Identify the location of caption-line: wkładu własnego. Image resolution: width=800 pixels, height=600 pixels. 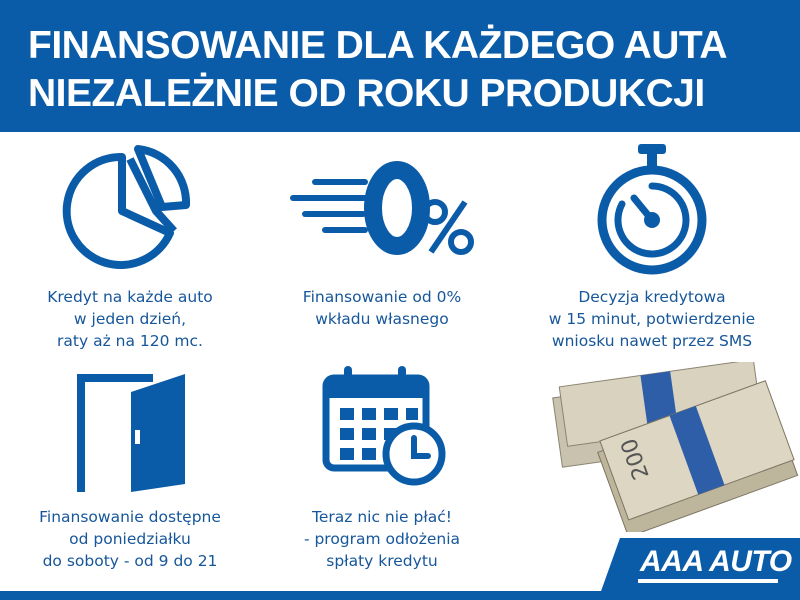
(382, 319).